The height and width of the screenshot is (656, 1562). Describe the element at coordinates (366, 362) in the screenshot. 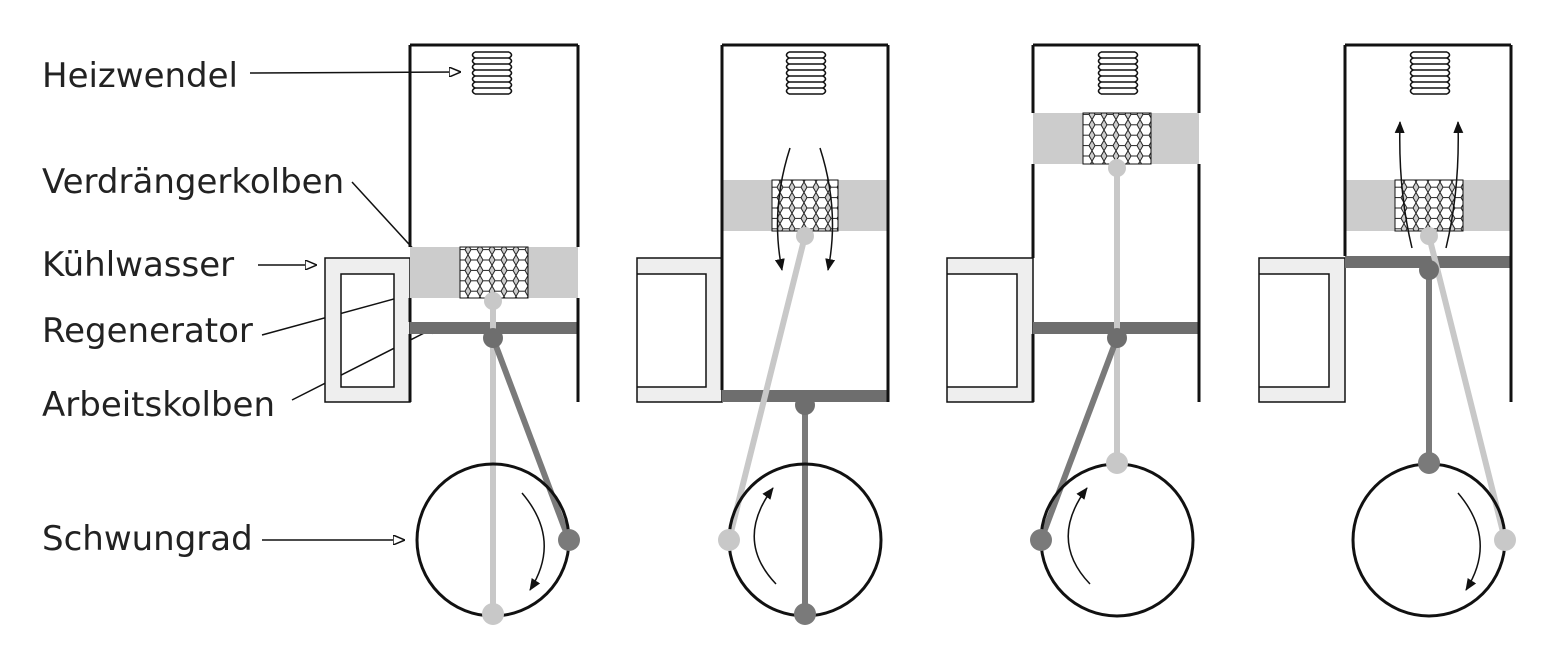

I see `leader-arbeitskolben` at that location.